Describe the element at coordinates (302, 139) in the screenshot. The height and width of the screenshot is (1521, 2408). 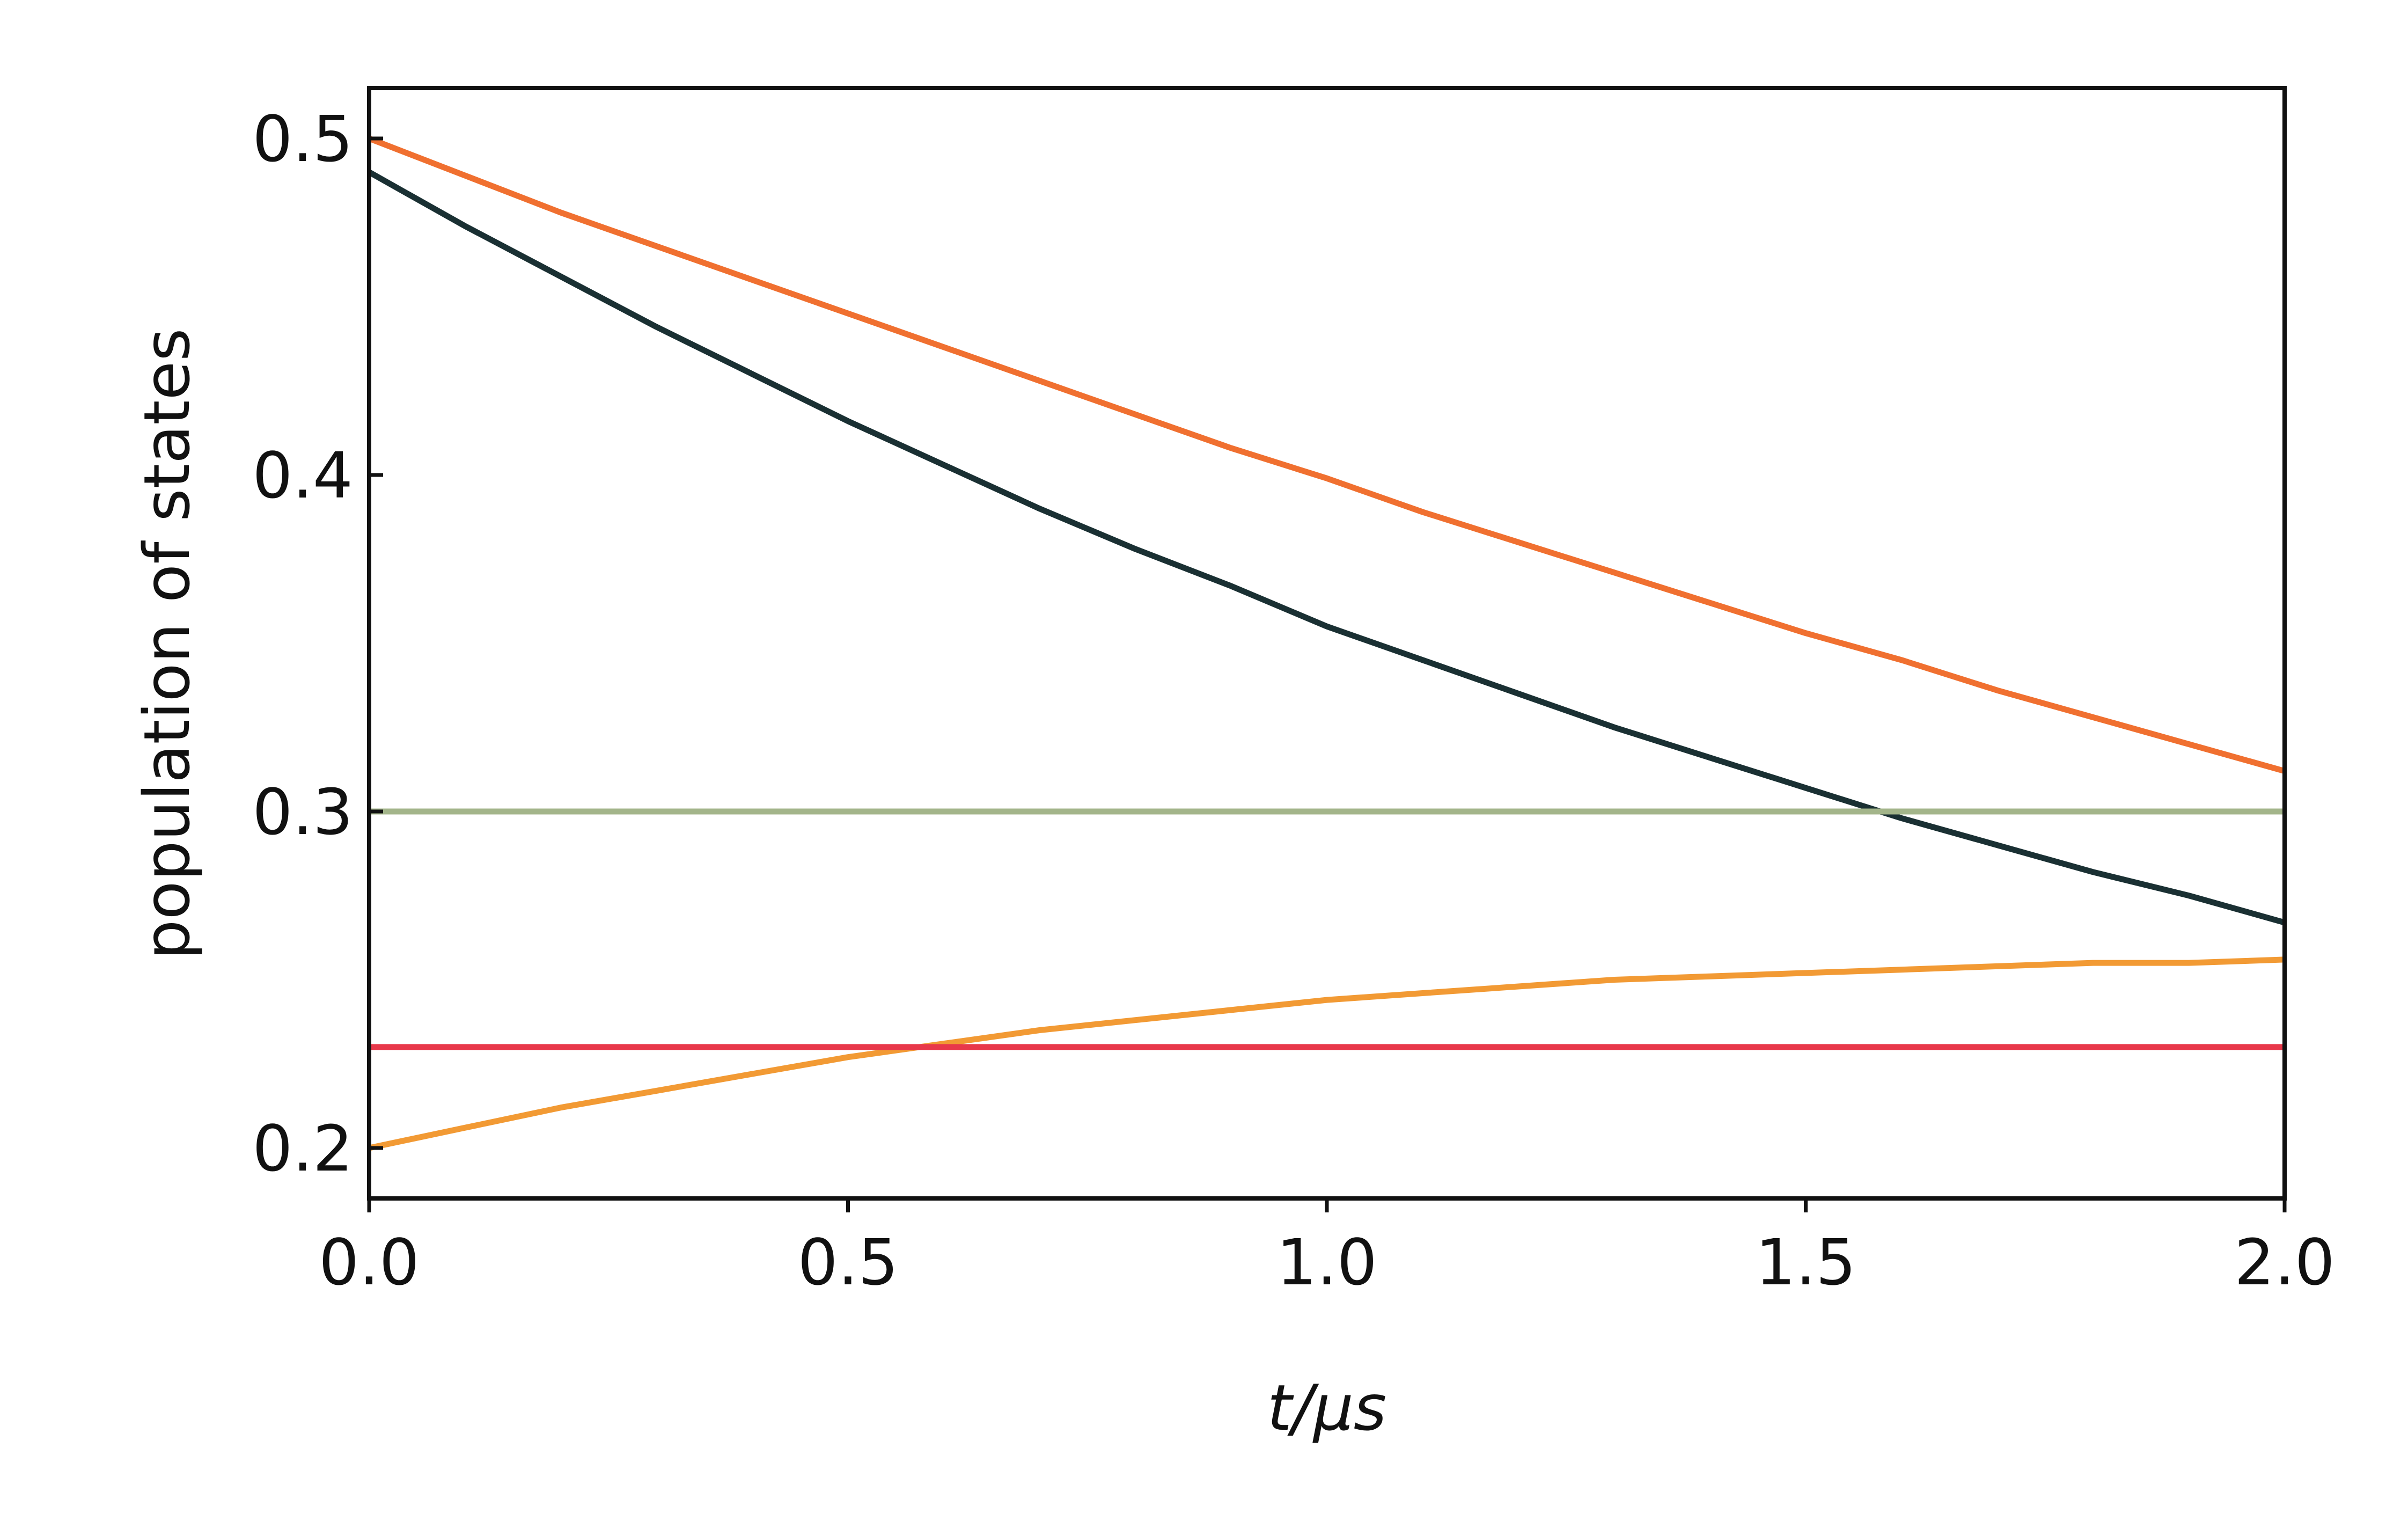
I see `y-tick-label-3: 0.5` at that location.